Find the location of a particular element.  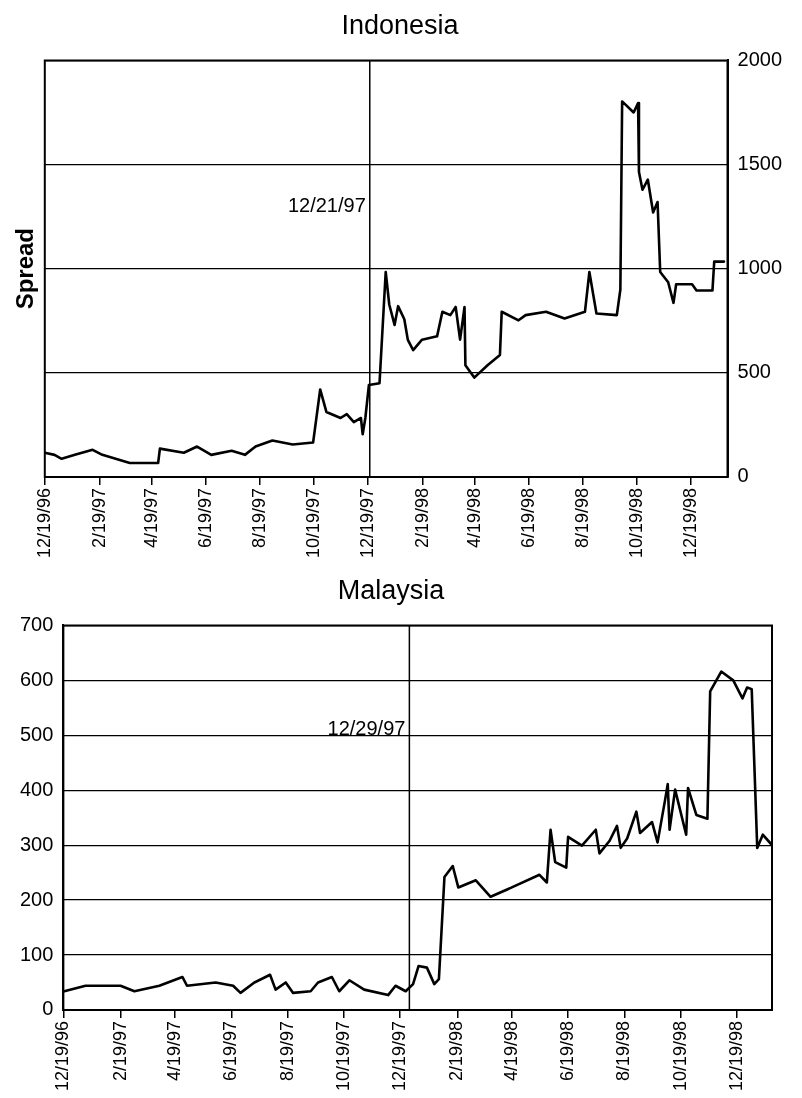

ref-line-label: 12/21/97 is located at coordinates (326, 204).